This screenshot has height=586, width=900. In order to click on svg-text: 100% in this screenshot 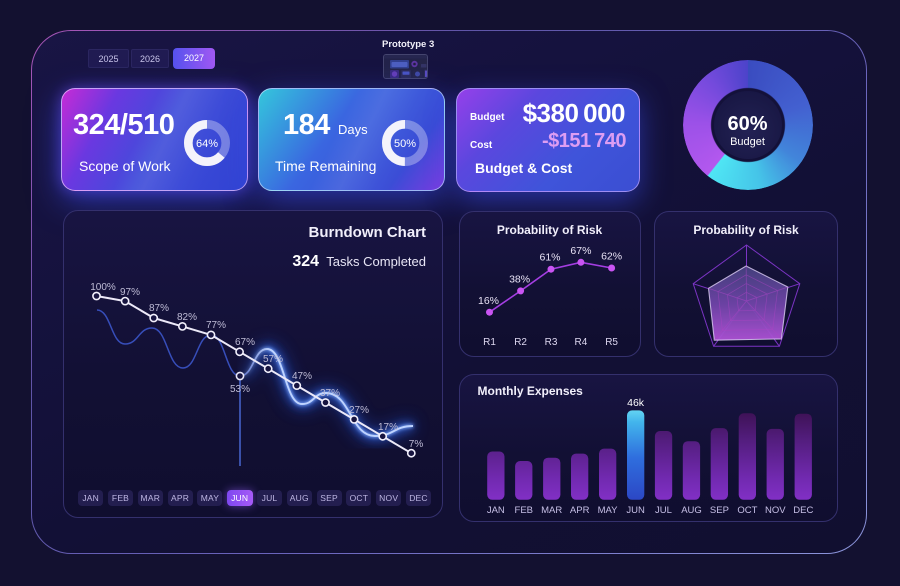, I will do `click(103, 287)`.